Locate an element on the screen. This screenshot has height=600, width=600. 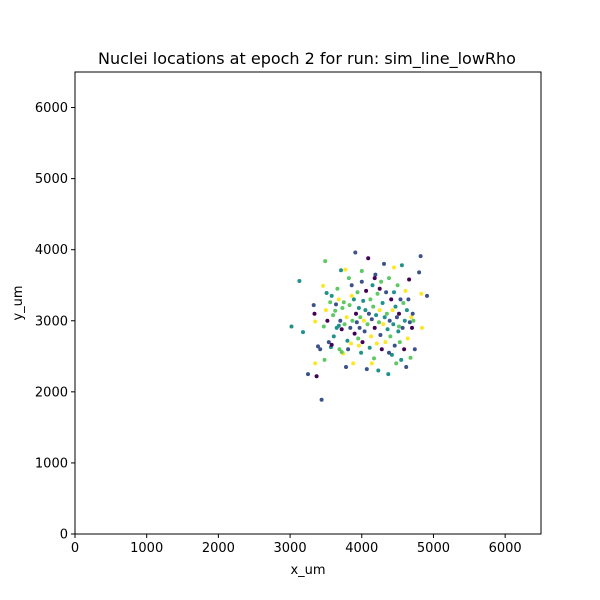
y-tick-label-5: 5000 is located at coordinates (51, 179).